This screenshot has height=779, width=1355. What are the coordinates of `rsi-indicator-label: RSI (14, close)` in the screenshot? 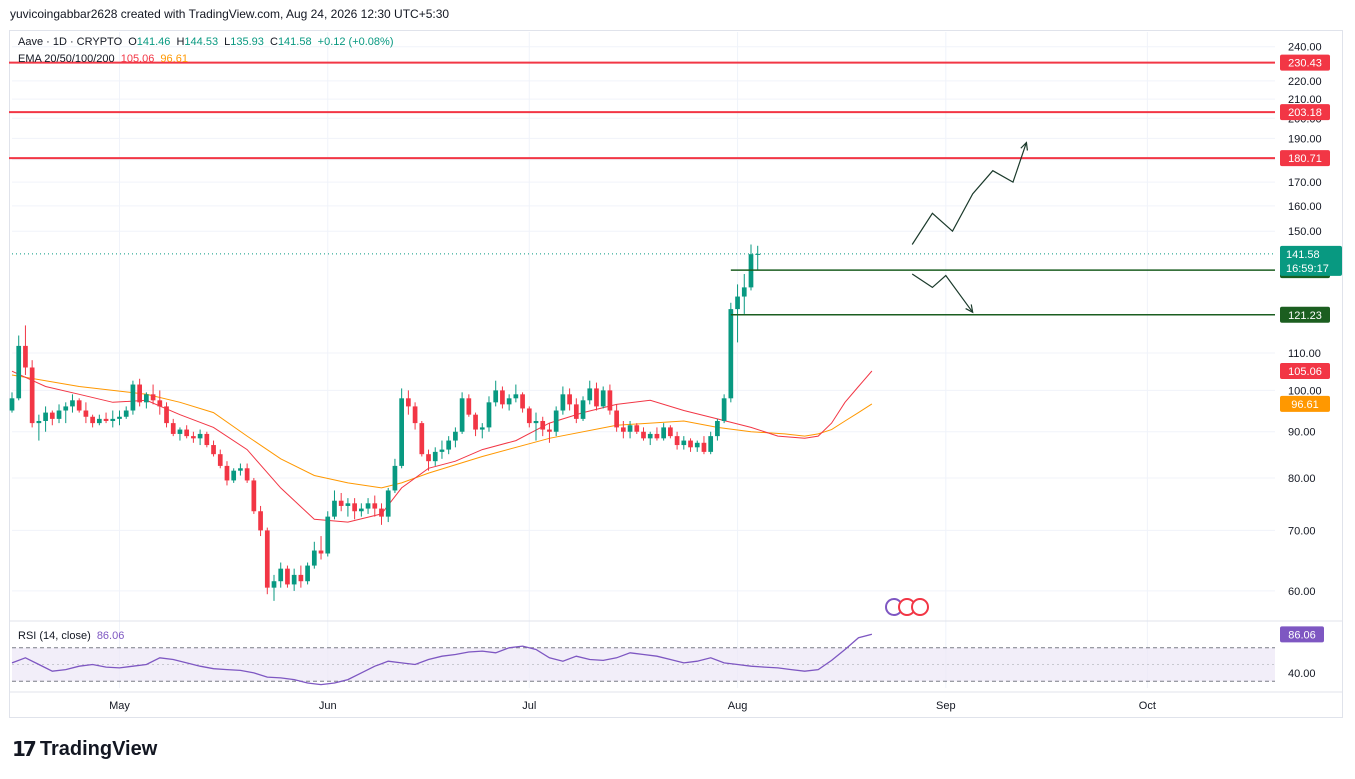 It's located at (54, 636).